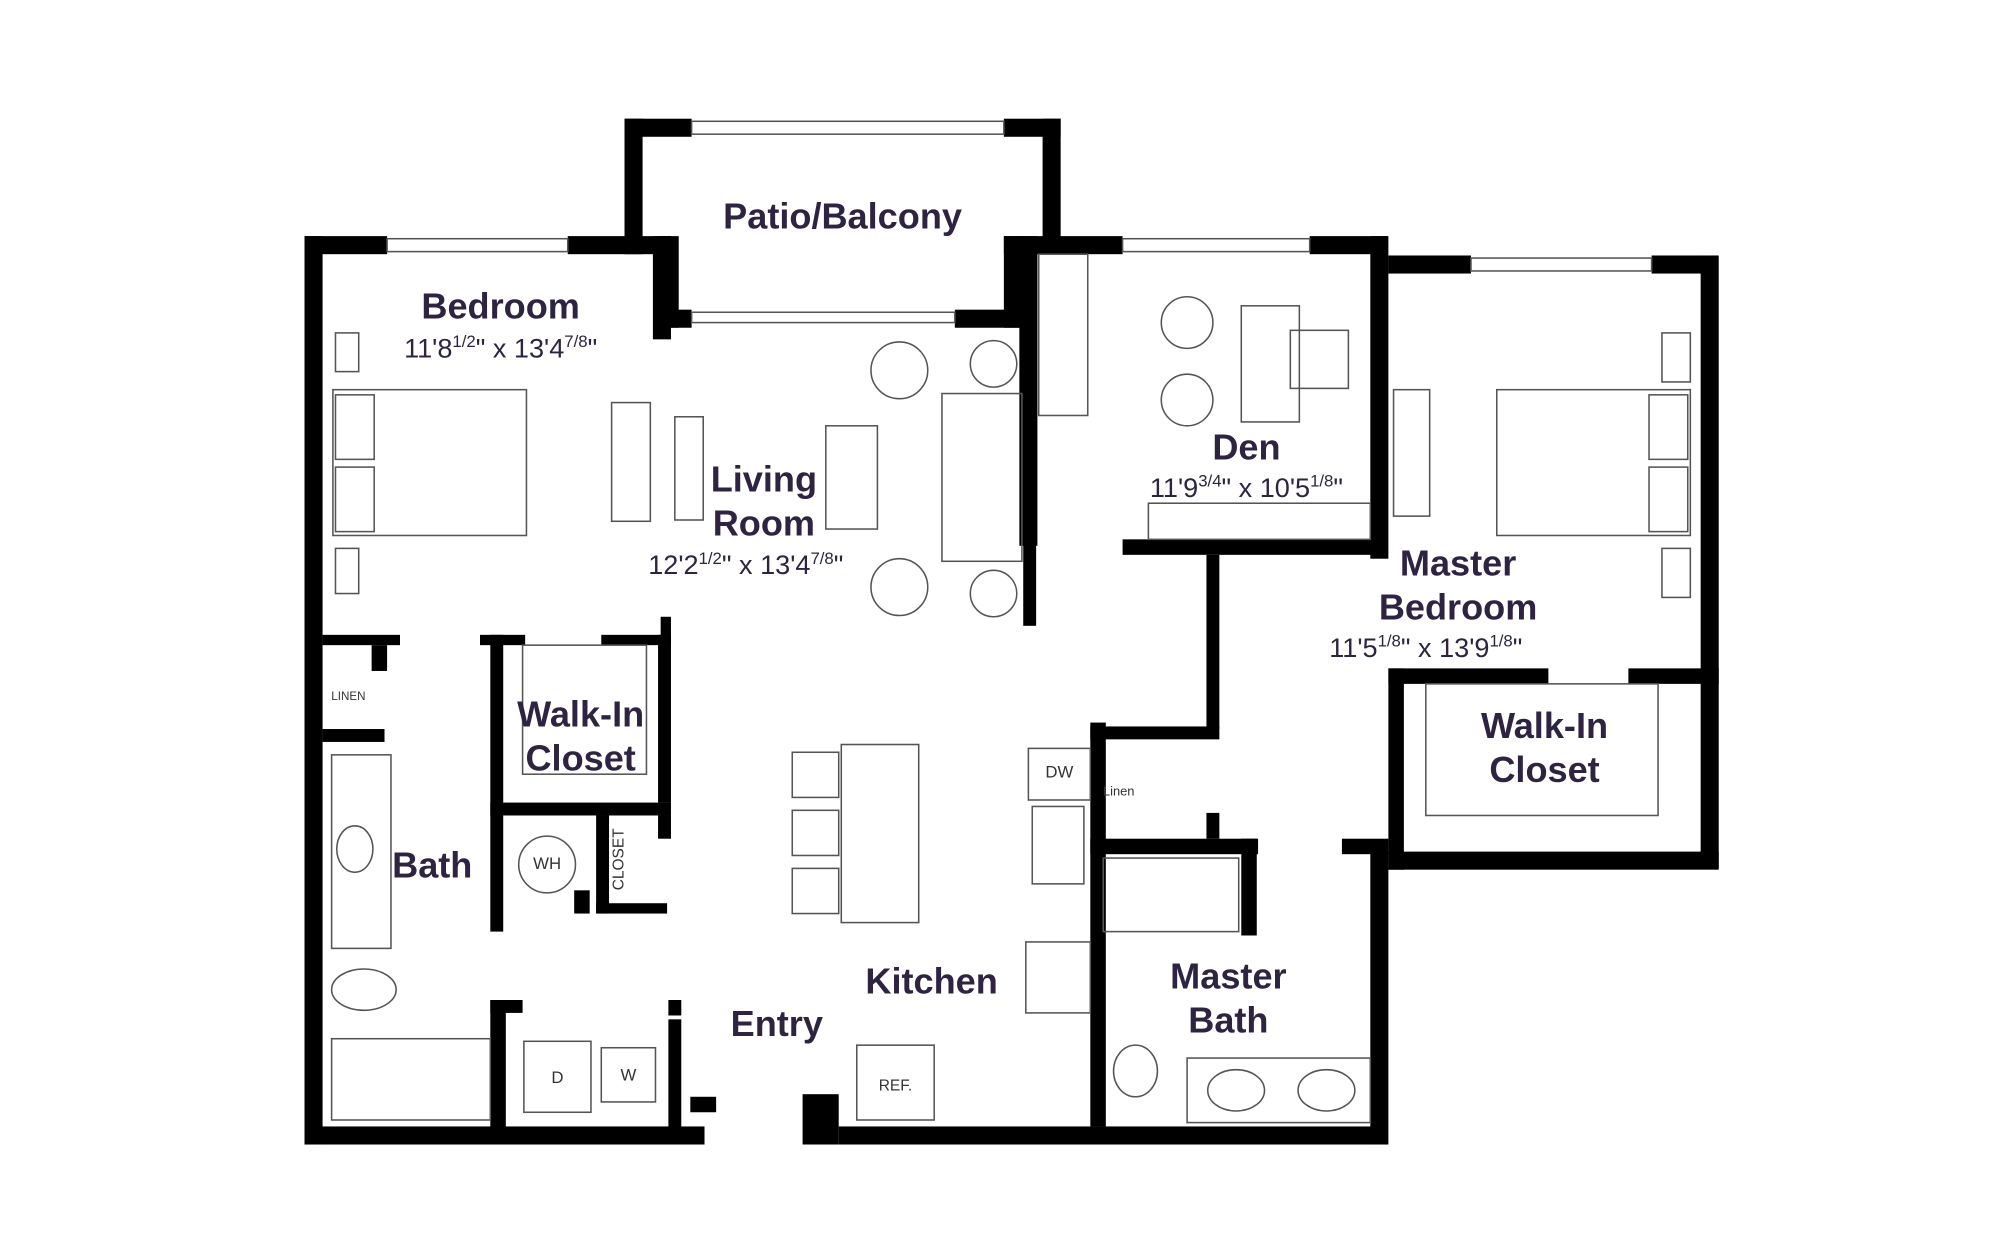 This screenshot has height=1250, width=2000. Describe the element at coordinates (896, 1086) in the screenshot. I see `fixture-label: REF.` at that location.